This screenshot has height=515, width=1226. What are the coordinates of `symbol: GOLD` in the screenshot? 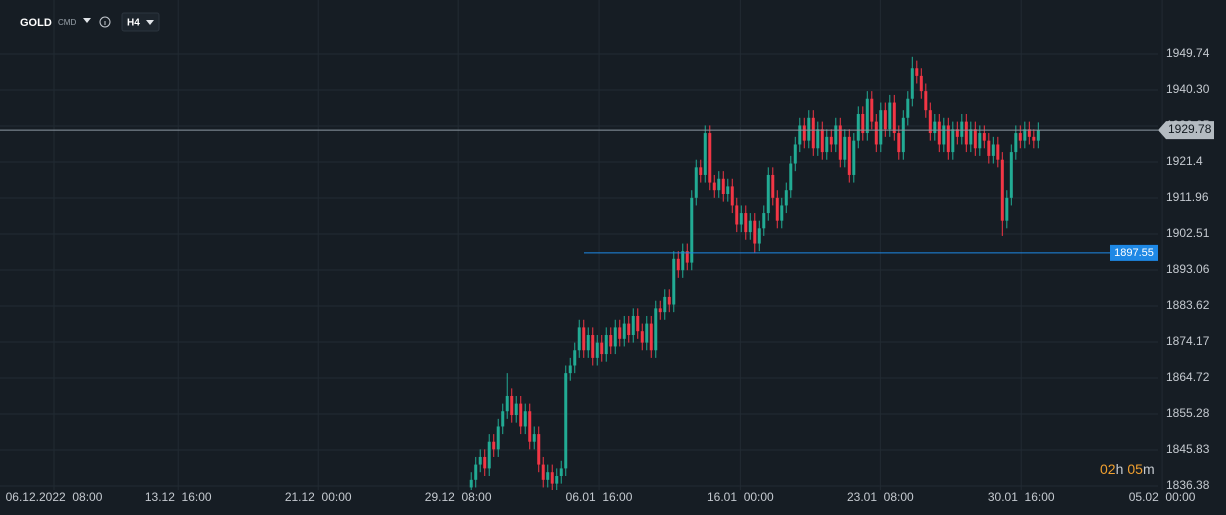 It's located at (36, 23).